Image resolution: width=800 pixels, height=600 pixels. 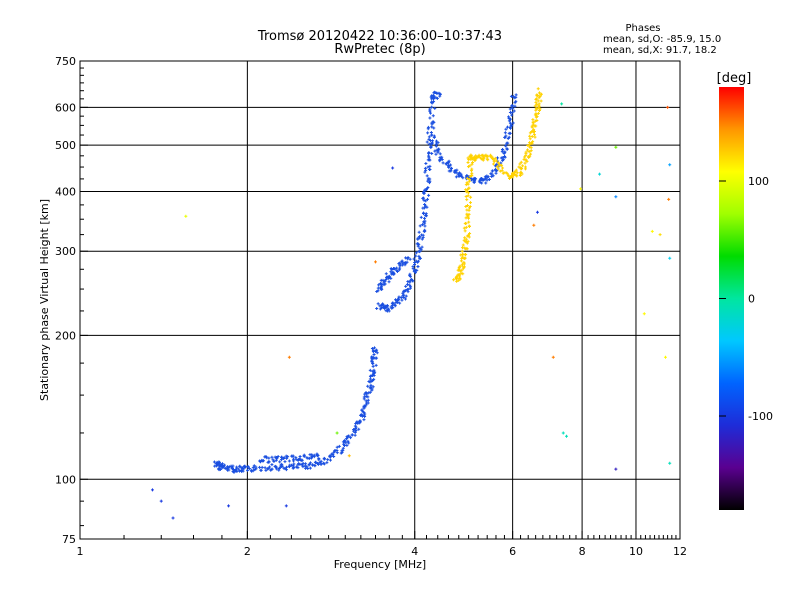 I want to click on x-tick-label: 2, so click(x=247, y=551).